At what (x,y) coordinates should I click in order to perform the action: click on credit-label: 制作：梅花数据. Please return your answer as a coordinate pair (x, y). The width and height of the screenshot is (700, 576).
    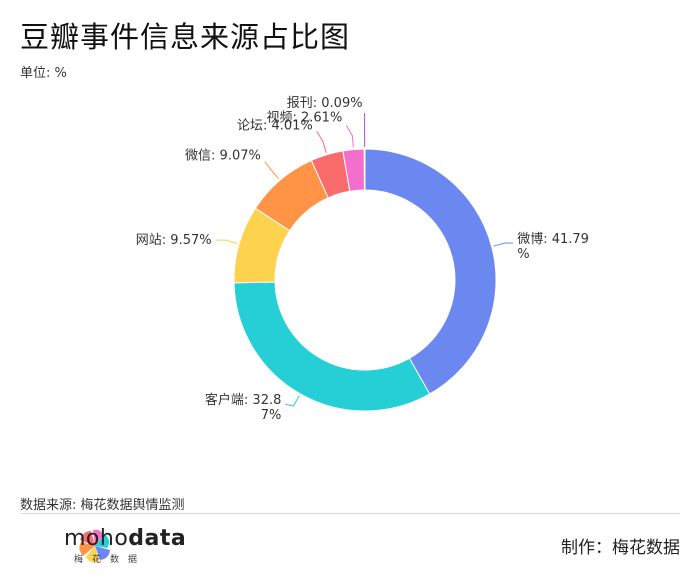
    Looking at the image, I should click on (620, 548).